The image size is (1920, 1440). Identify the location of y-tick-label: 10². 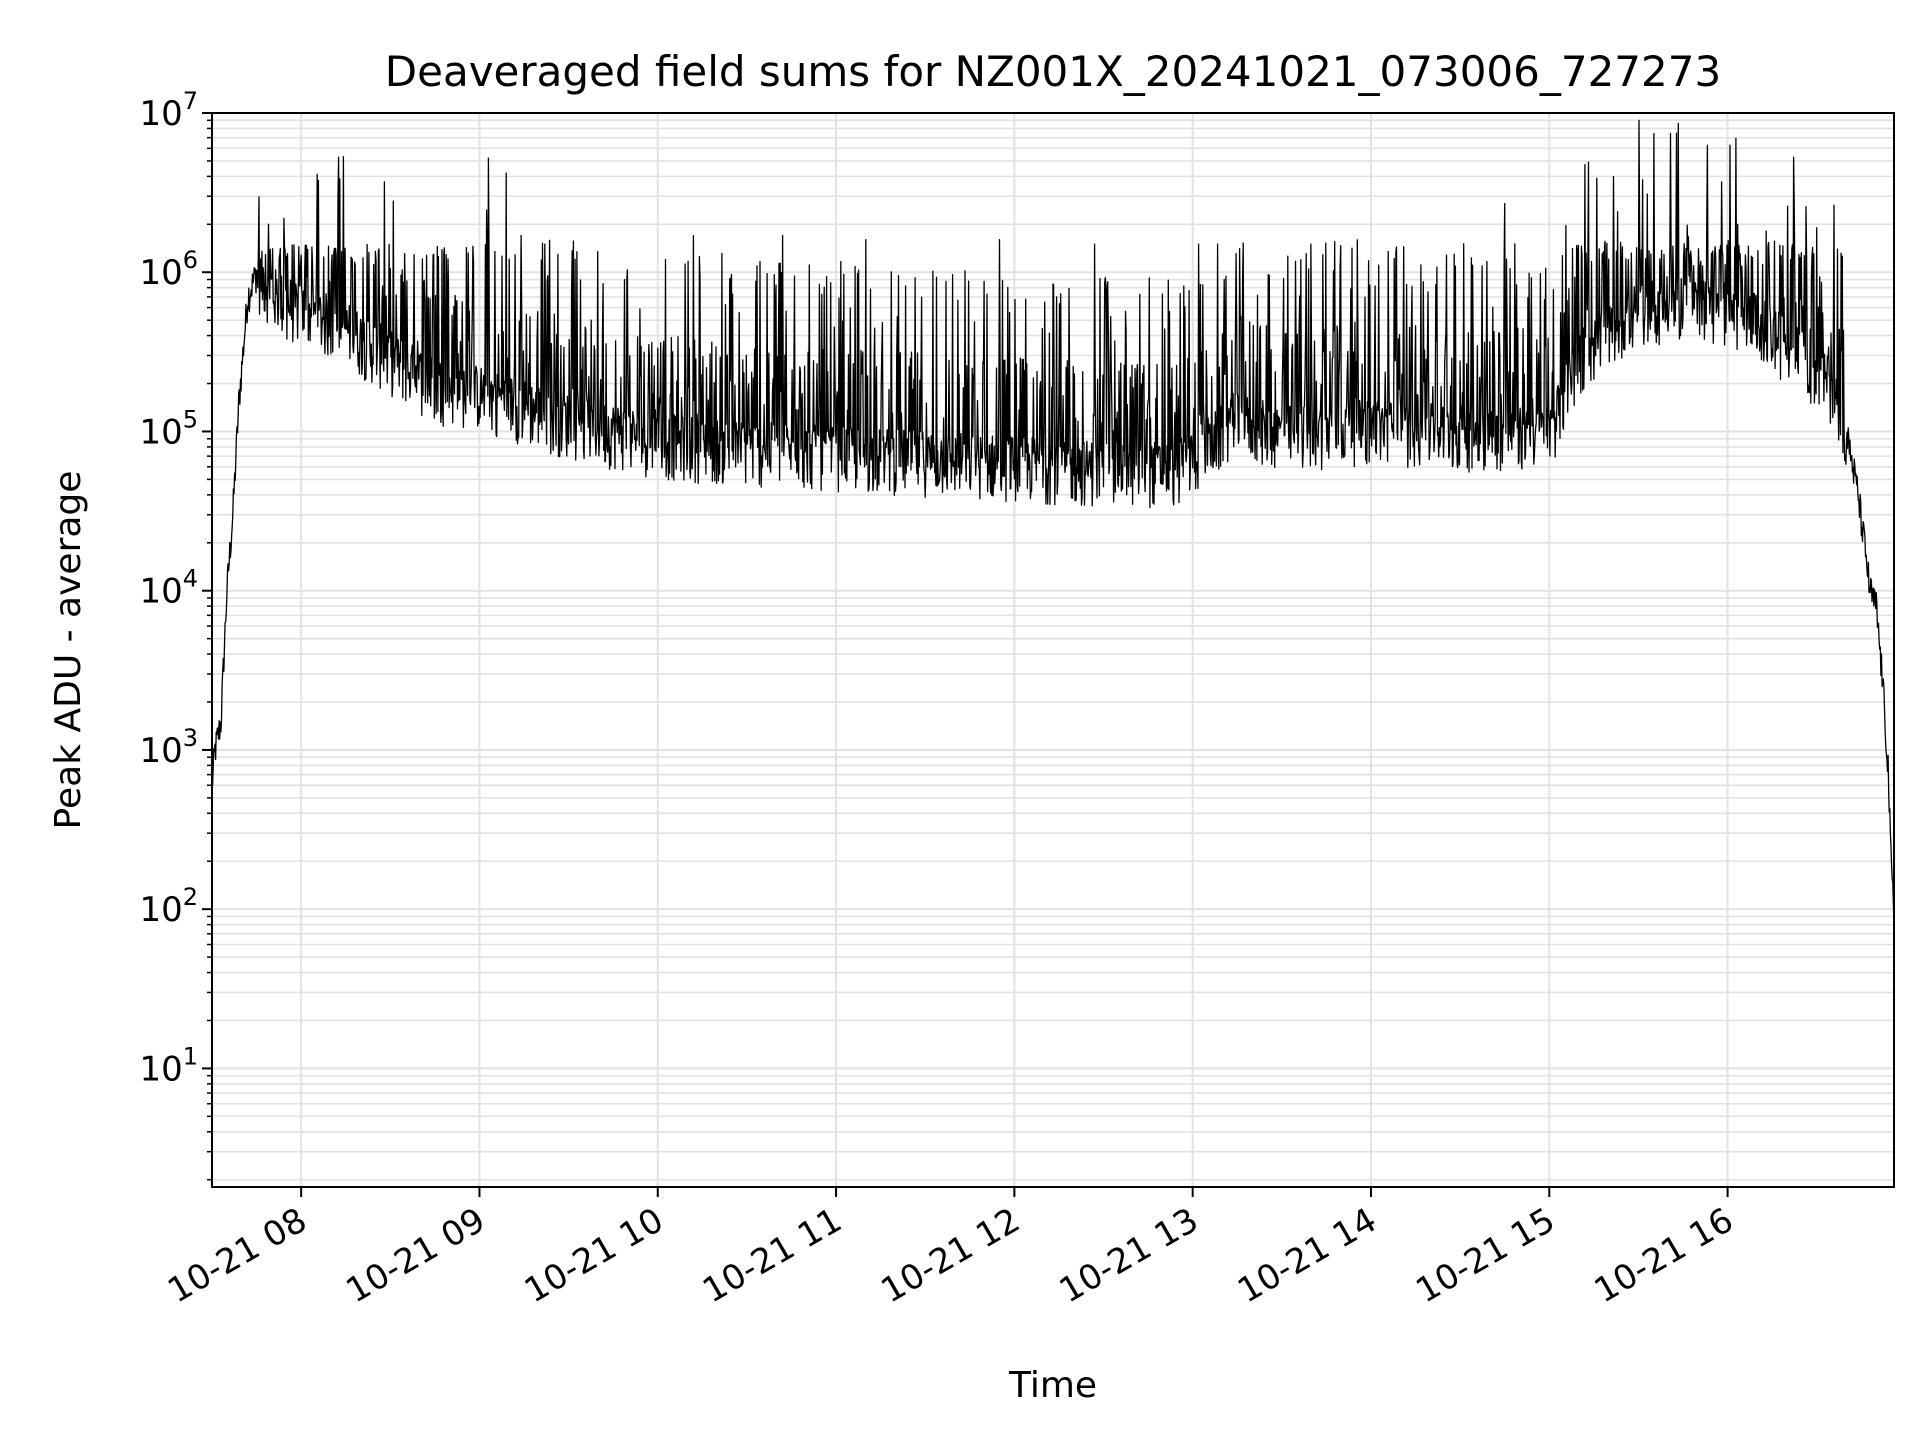
(168, 906).